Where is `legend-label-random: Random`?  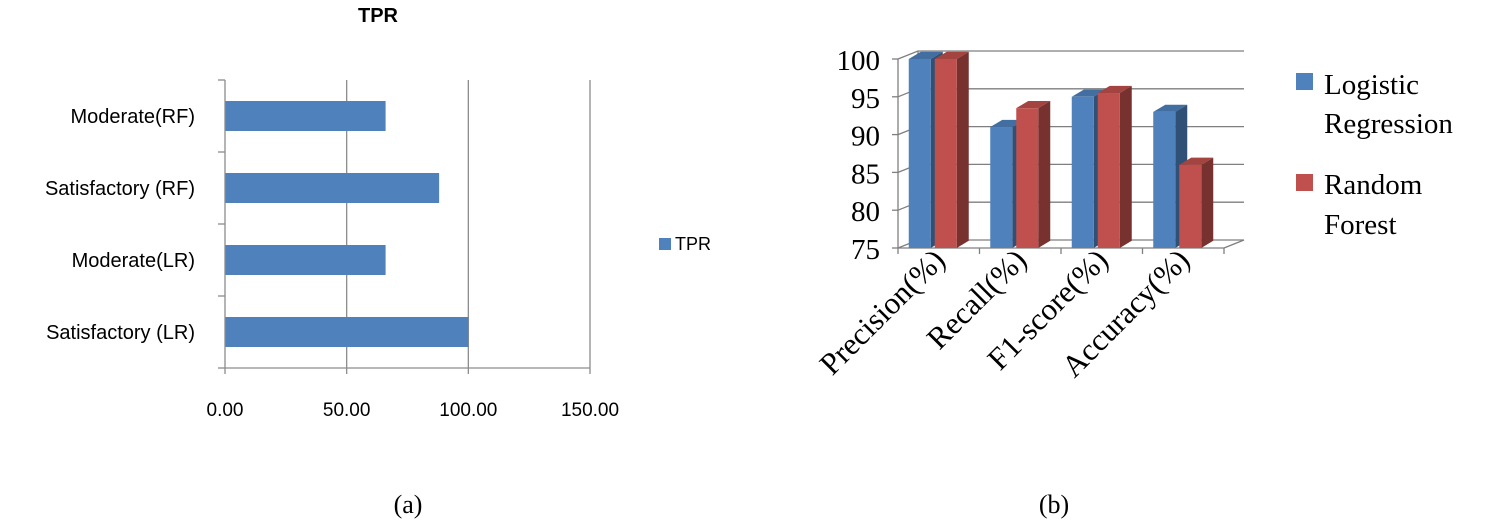
legend-label-random: Random is located at coordinates (1373, 185).